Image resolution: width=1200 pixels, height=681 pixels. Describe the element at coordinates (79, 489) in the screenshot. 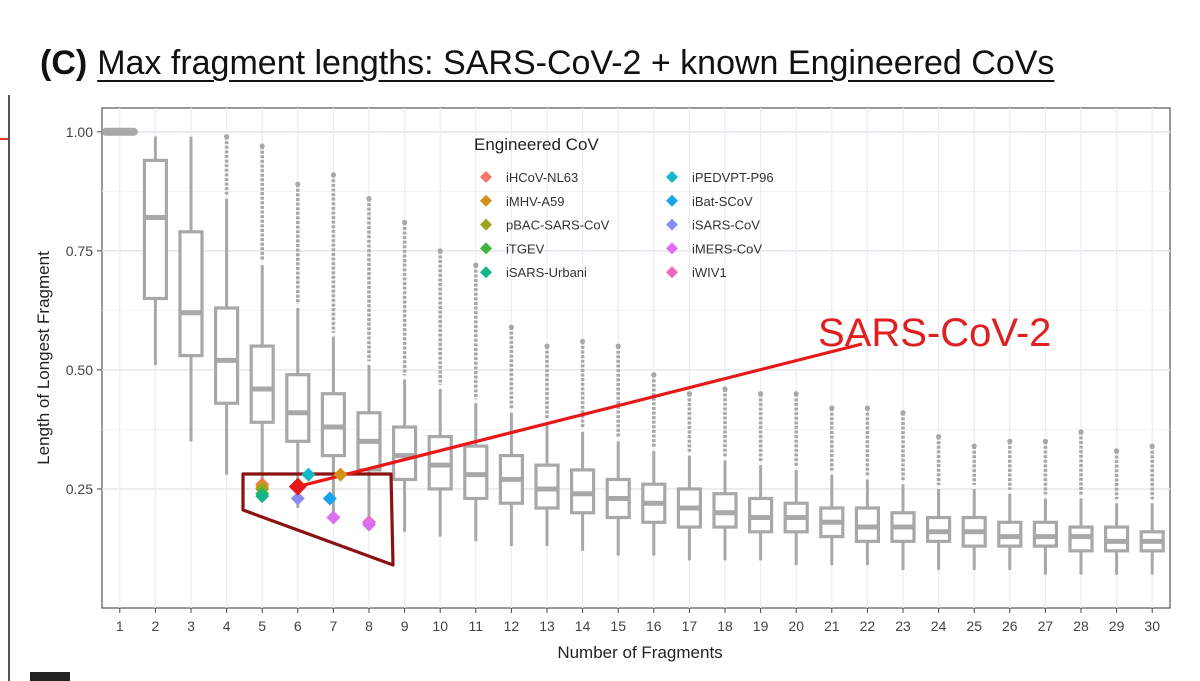

I see `y-tick-label: 0.25` at that location.